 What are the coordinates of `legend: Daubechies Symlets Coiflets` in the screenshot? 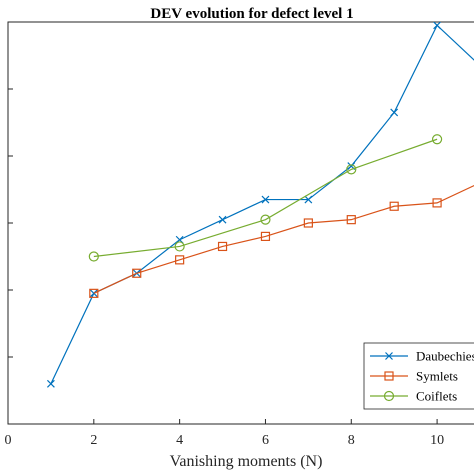 It's located at (418, 376).